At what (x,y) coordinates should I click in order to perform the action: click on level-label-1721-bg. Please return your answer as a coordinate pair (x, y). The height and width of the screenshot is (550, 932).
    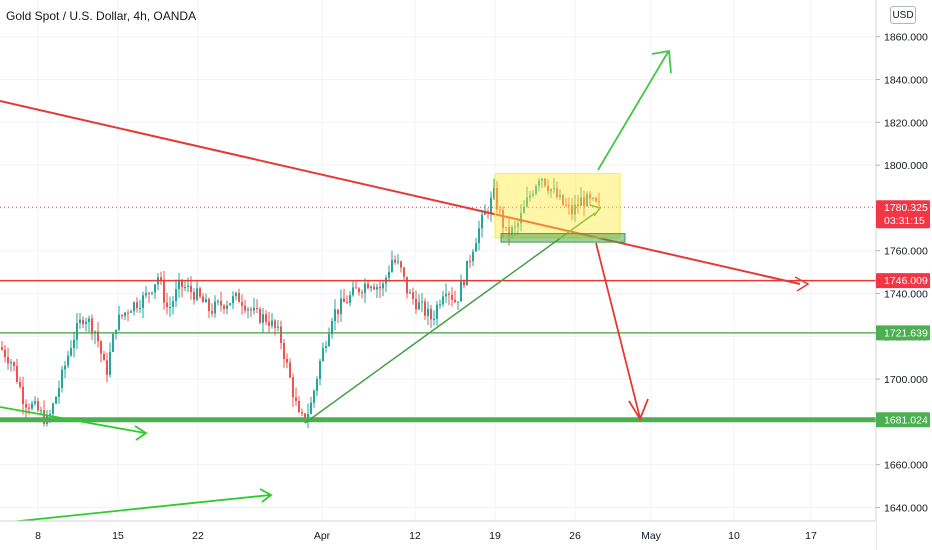
    Looking at the image, I should click on (903, 333).